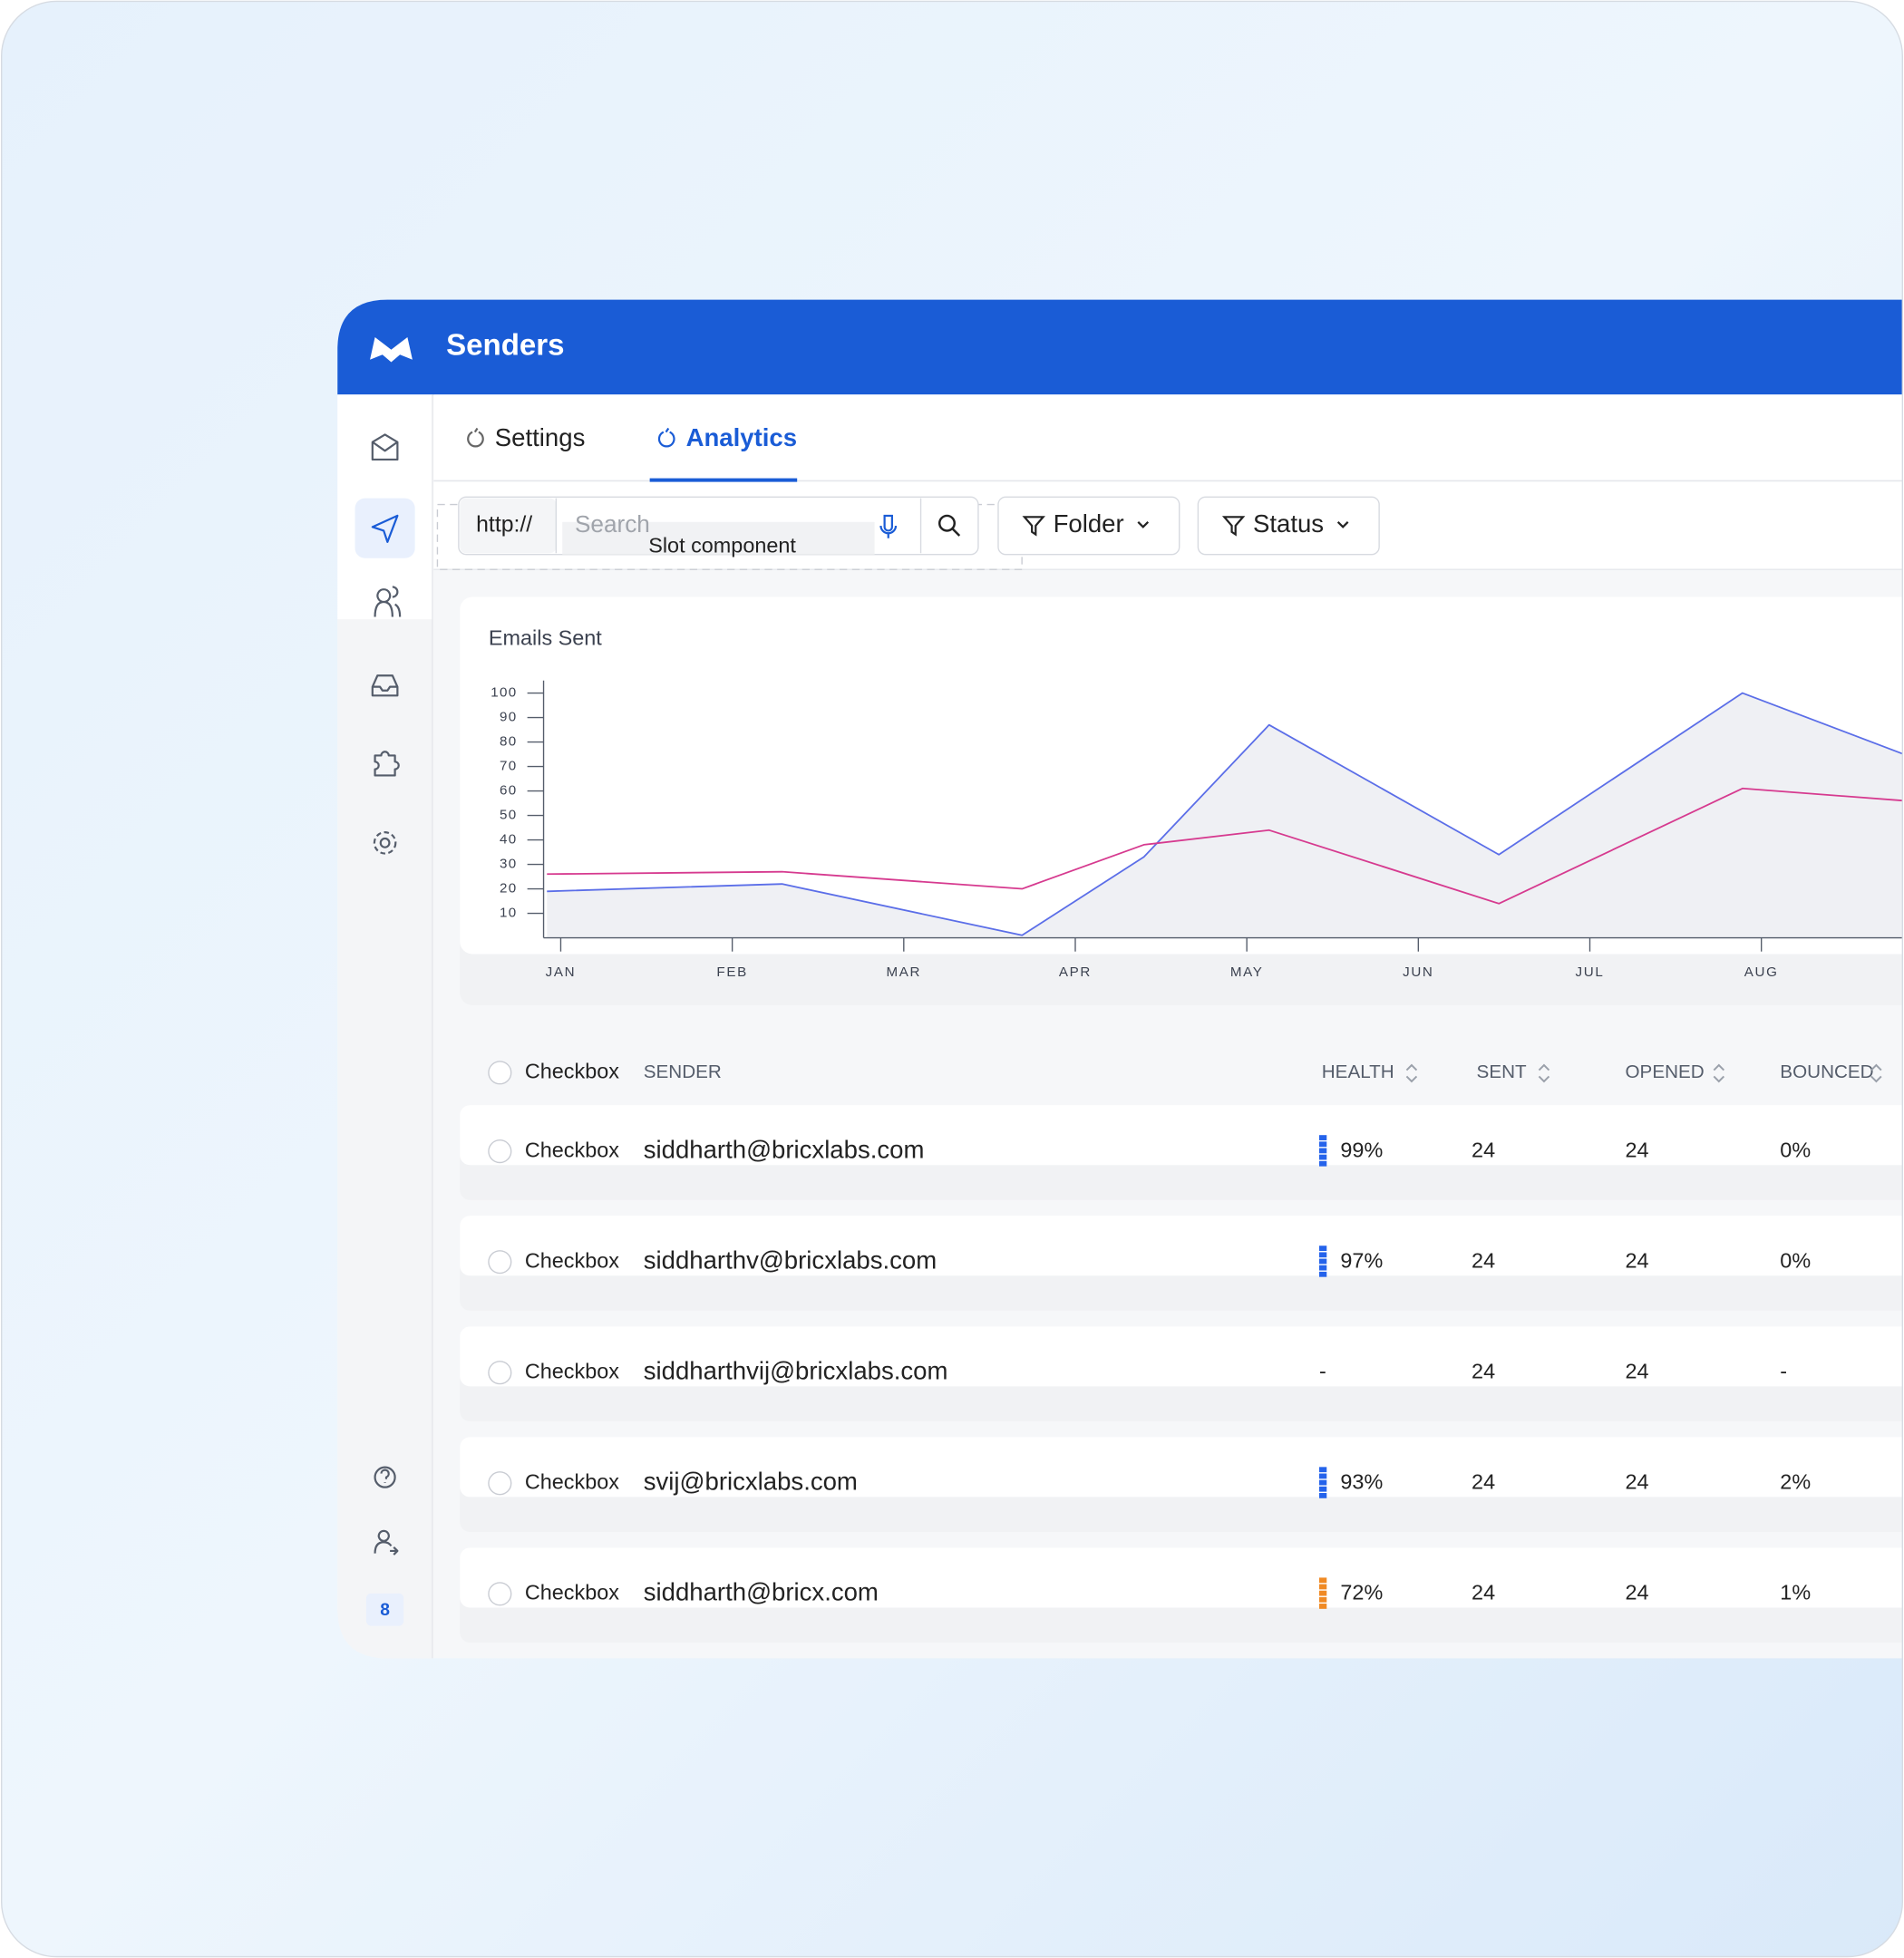  I want to click on app-title: Senders, so click(505, 346).